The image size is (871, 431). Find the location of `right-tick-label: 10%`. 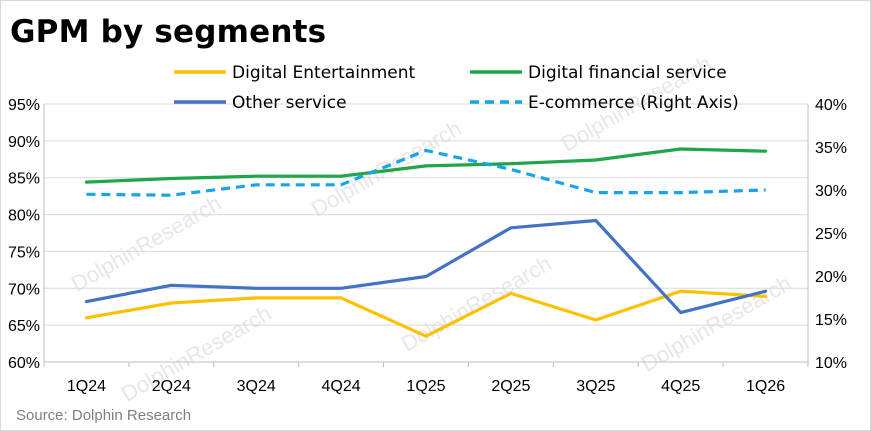

right-tick-label: 10% is located at coordinates (831, 363).